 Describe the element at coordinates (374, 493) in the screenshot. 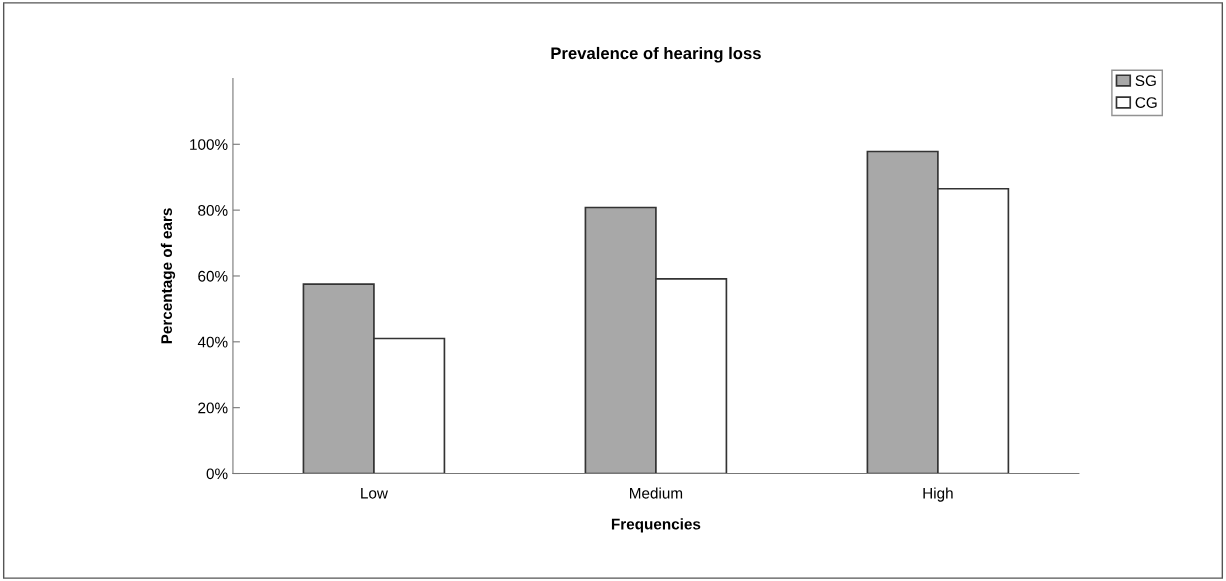

I see `x-tick-label: Low` at that location.